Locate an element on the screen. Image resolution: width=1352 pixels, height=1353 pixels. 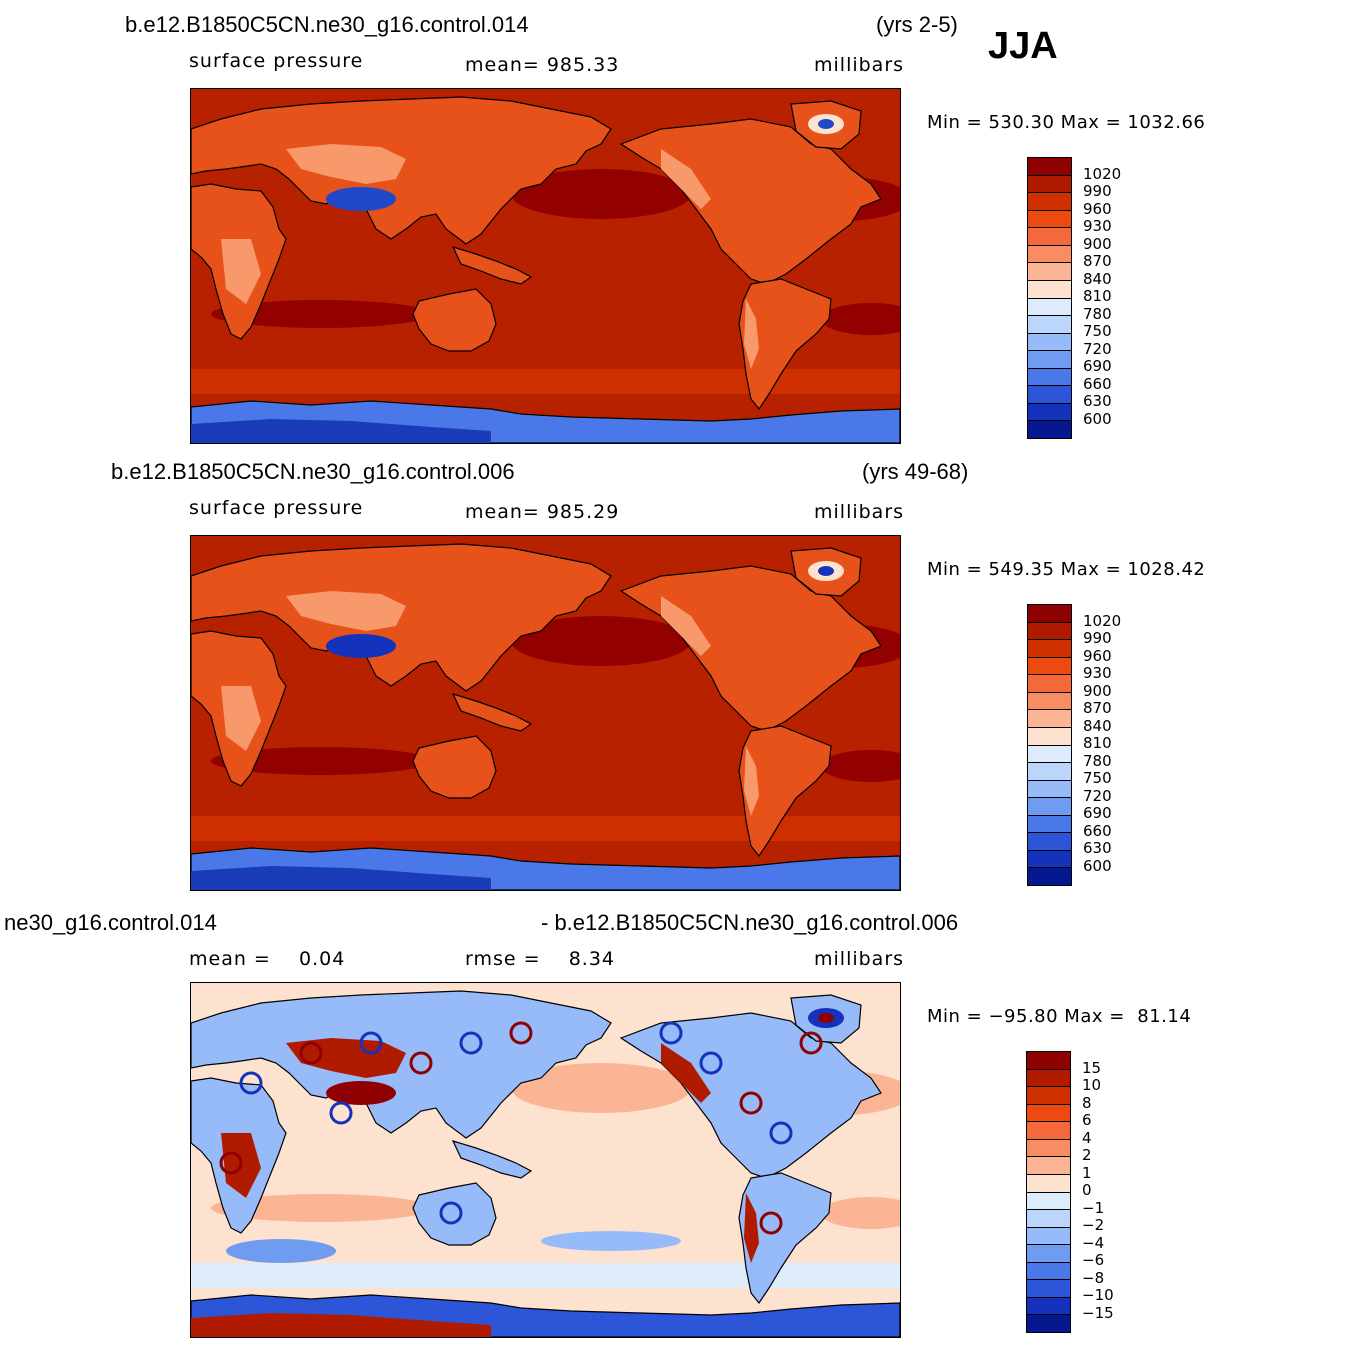
panel2-colorbar is located at coordinates (1049, 745).